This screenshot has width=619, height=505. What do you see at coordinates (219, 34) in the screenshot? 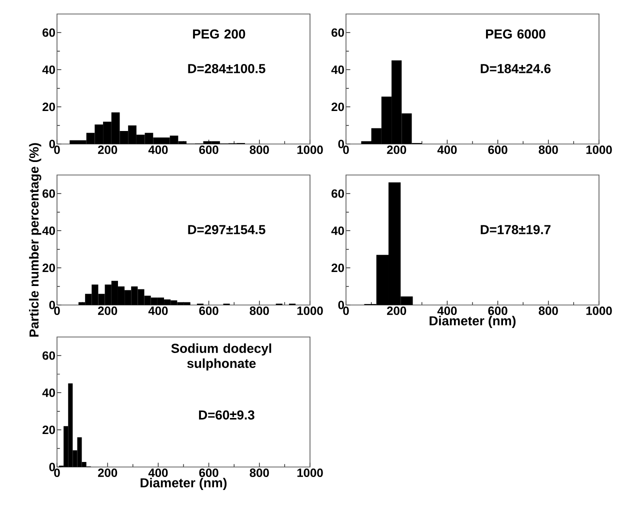
I see `text: PEG 200` at bounding box center [219, 34].